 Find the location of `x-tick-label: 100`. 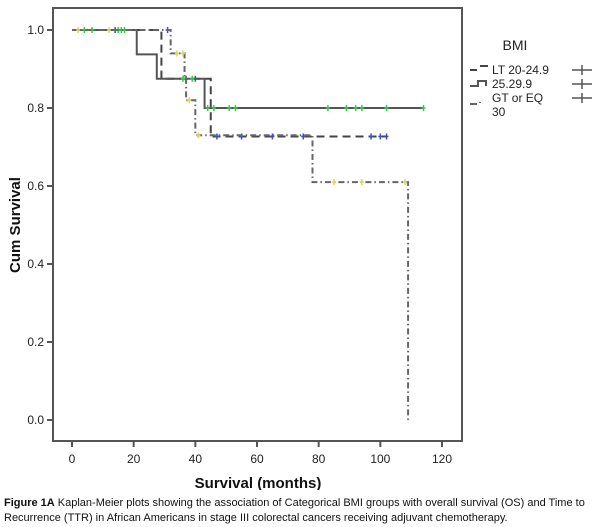

x-tick-label: 100 is located at coordinates (380, 459).